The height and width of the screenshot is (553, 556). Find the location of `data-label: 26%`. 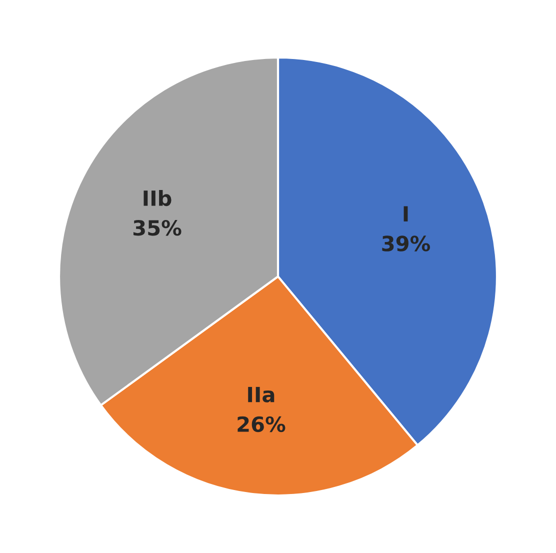

data-label: 26% is located at coordinates (262, 424).